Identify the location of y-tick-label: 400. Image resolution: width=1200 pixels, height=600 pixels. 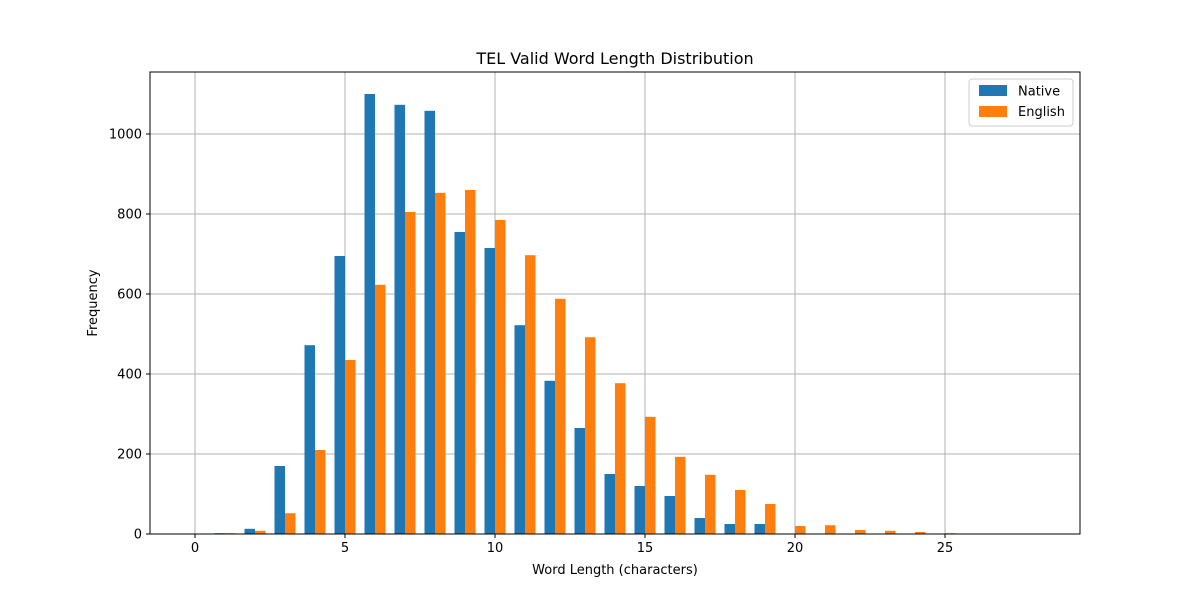
(129, 375).